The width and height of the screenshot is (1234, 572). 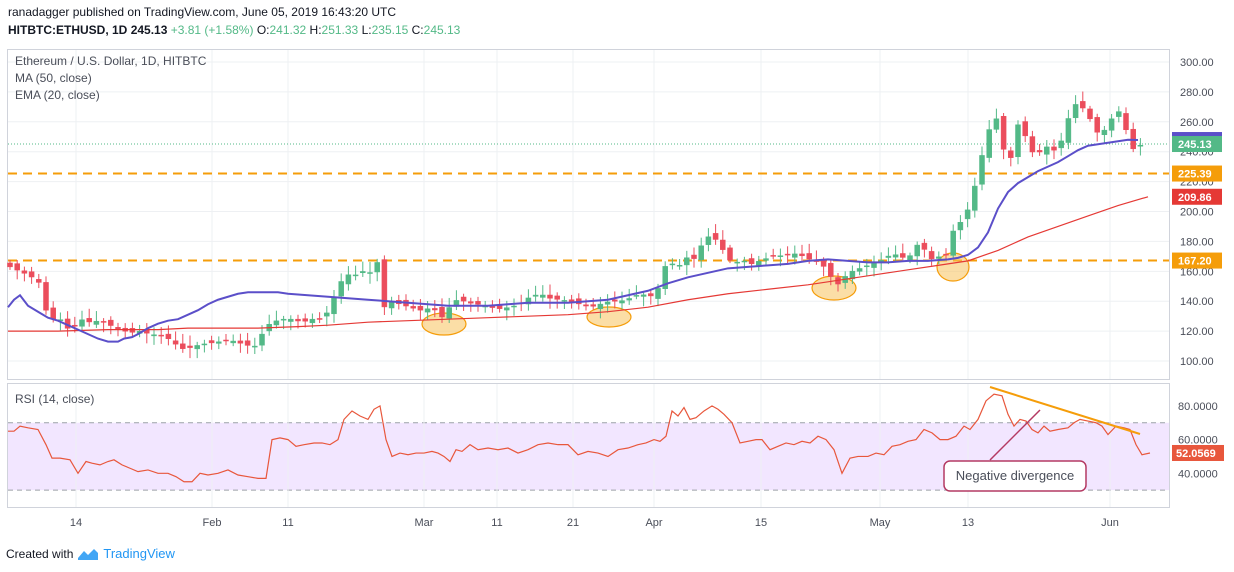 I want to click on price-label-text: 209.86, so click(x=1195, y=198).